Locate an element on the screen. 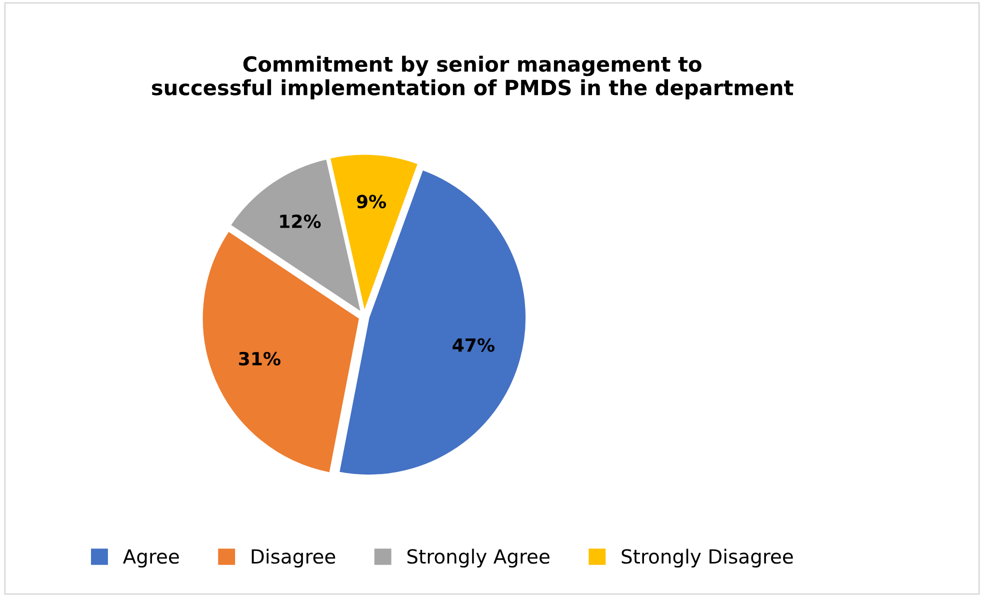 The image size is (984, 597). data-label: 12% is located at coordinates (300, 221).